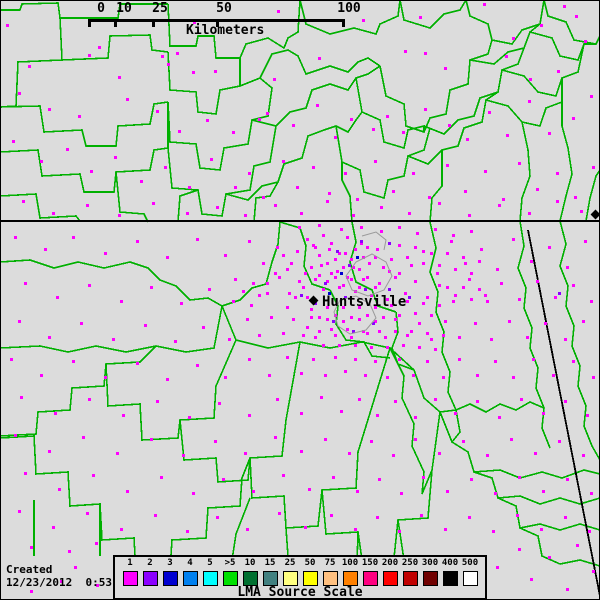 Image resolution: width=600 pixels, height=600 pixels. Describe the element at coordinates (130, 563) in the screenshot. I see `legend-entry-label: 1` at that location.